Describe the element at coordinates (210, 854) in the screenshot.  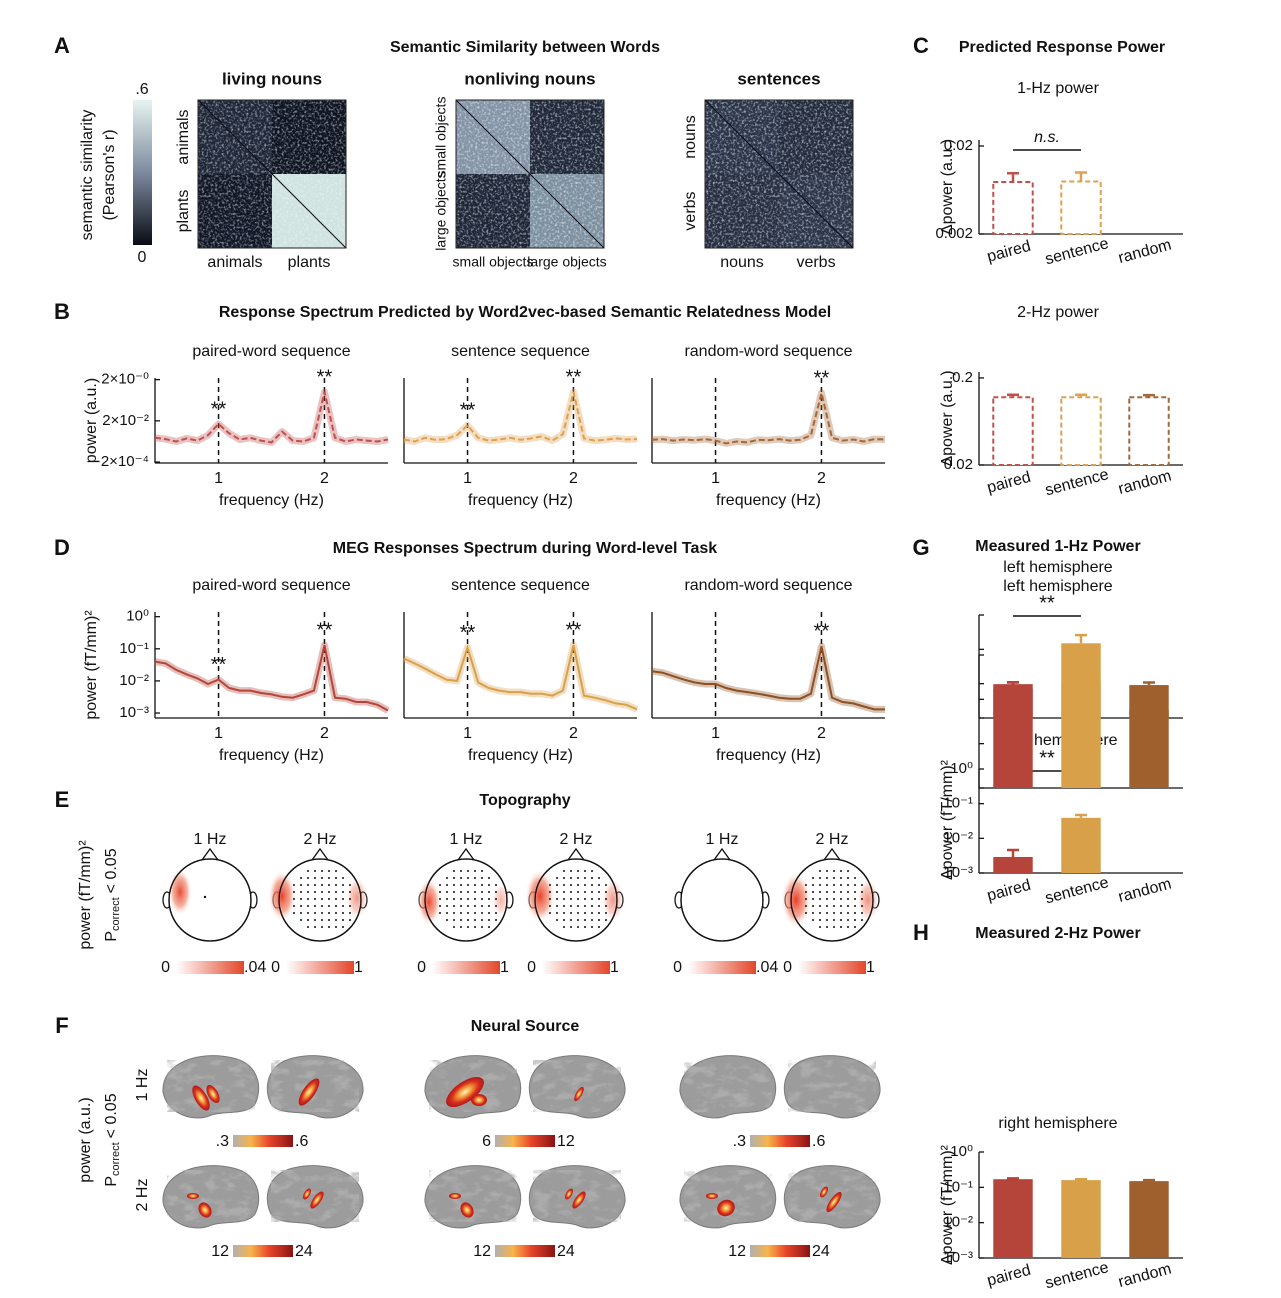
I see `head-nose` at that location.